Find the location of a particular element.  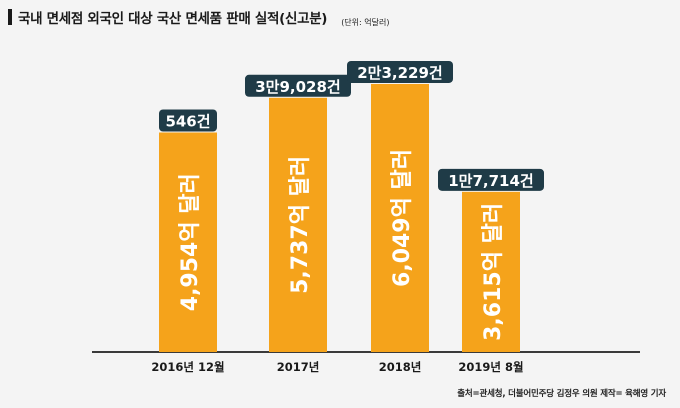

unit-label: (단위: 억달러) is located at coordinates (365, 22).